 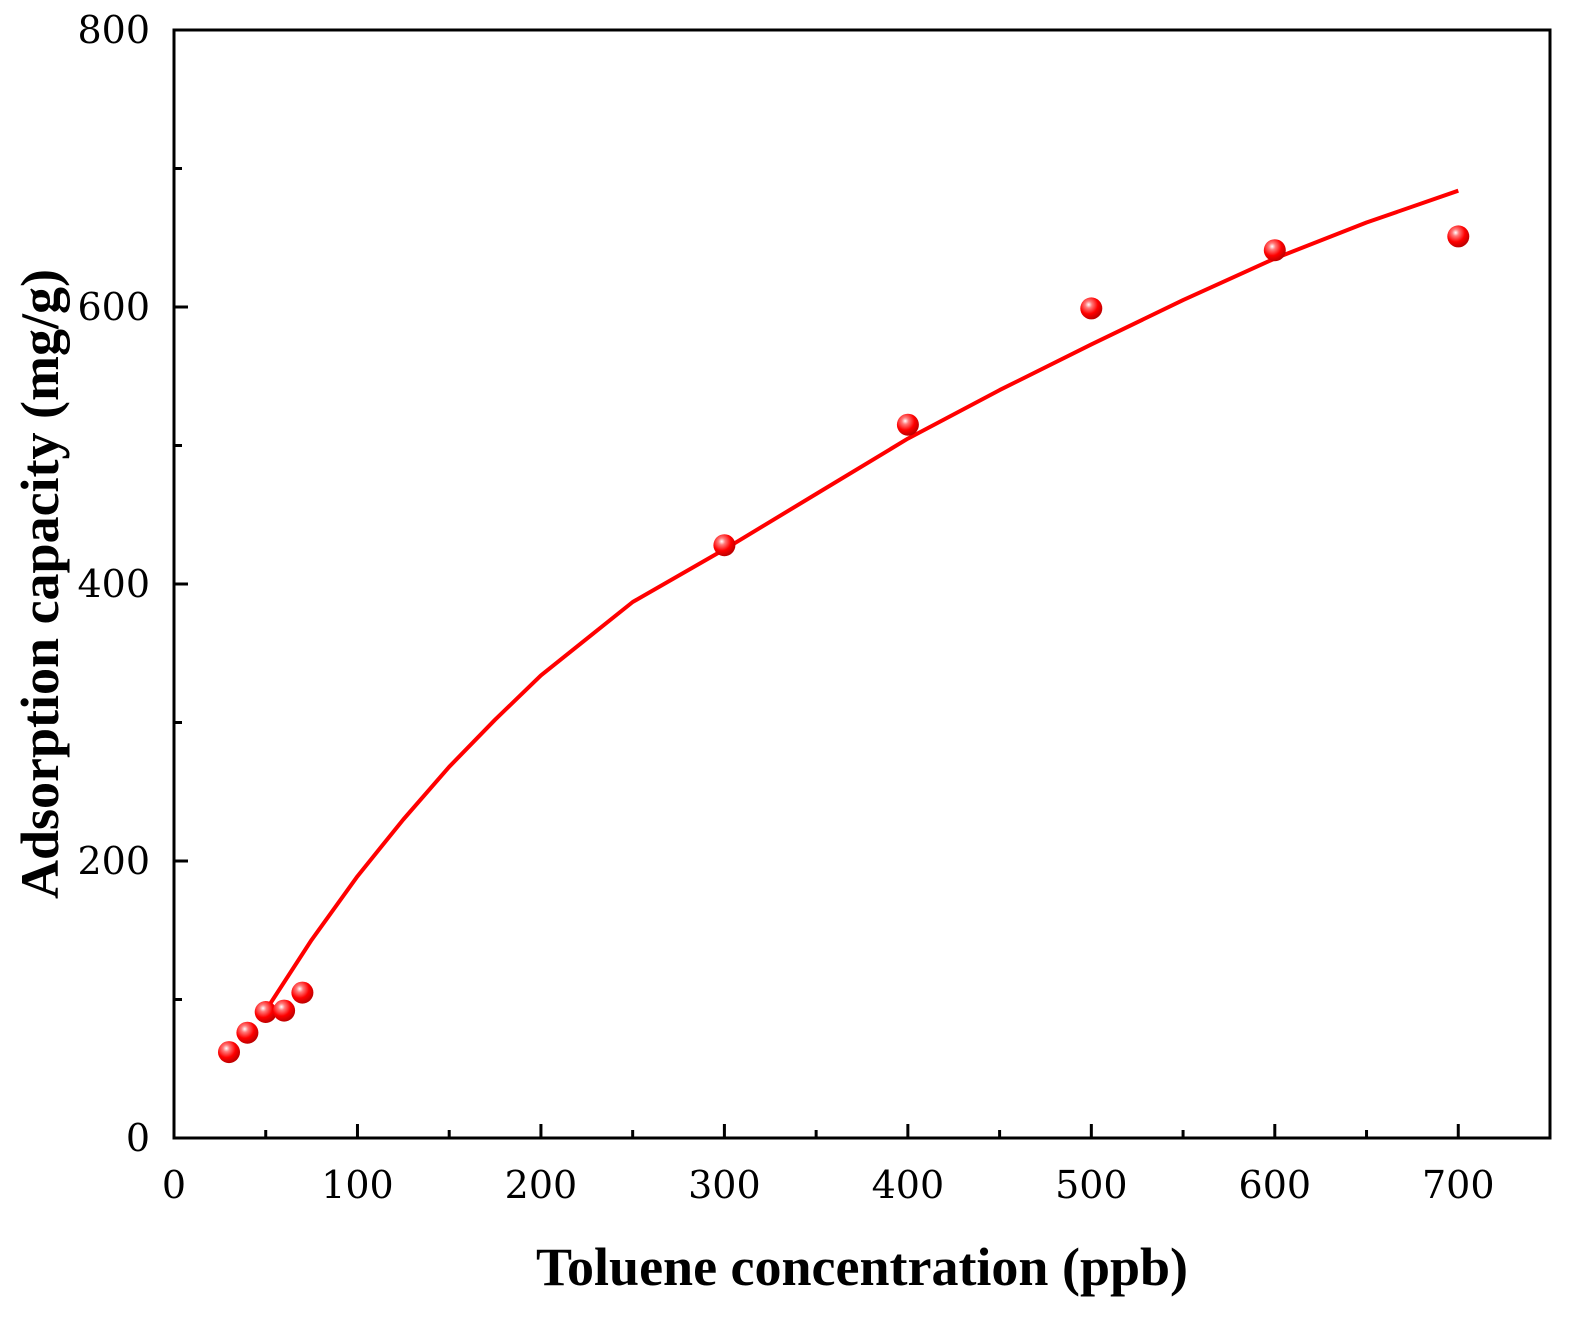 What do you see at coordinates (113, 30) in the screenshot?
I see `y-tick-label: 800` at bounding box center [113, 30].